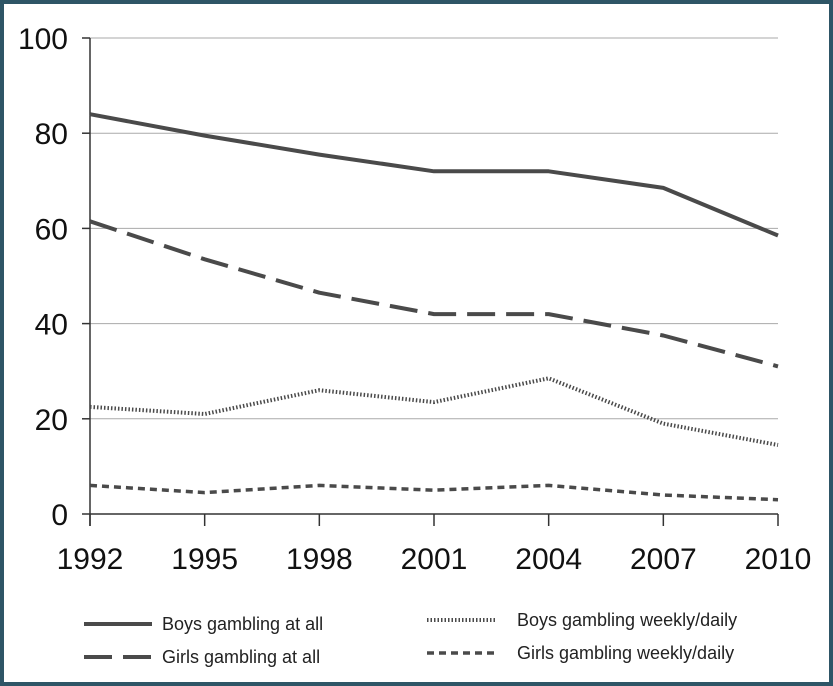 Image resolution: width=833 pixels, height=686 pixels. I want to click on x-tick-label: 2007, so click(663, 559).